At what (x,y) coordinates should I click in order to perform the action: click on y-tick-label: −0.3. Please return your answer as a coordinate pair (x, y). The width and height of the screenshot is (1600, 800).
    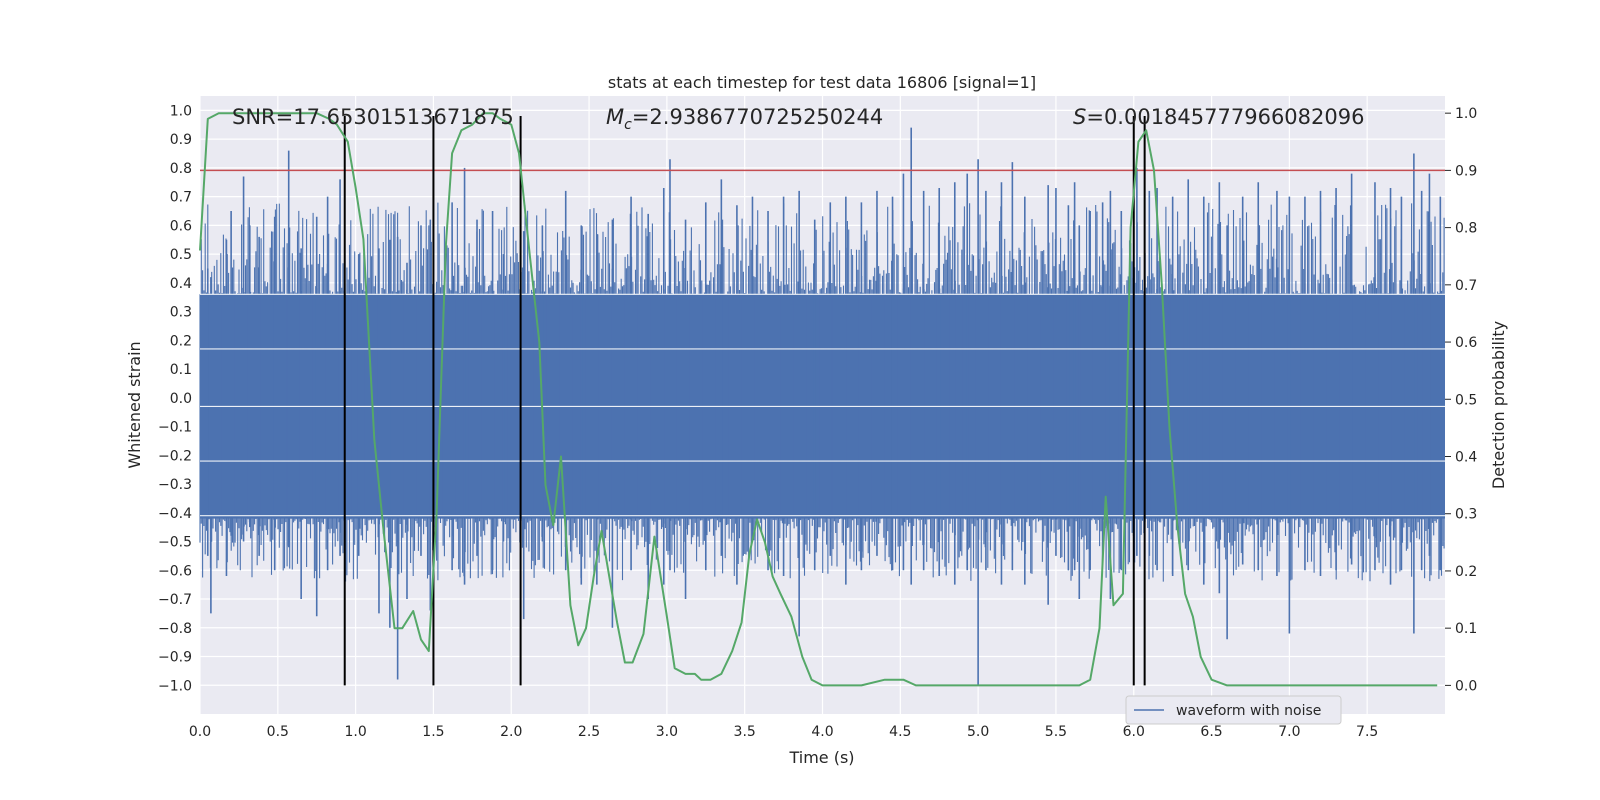
    Looking at the image, I should click on (175, 485).